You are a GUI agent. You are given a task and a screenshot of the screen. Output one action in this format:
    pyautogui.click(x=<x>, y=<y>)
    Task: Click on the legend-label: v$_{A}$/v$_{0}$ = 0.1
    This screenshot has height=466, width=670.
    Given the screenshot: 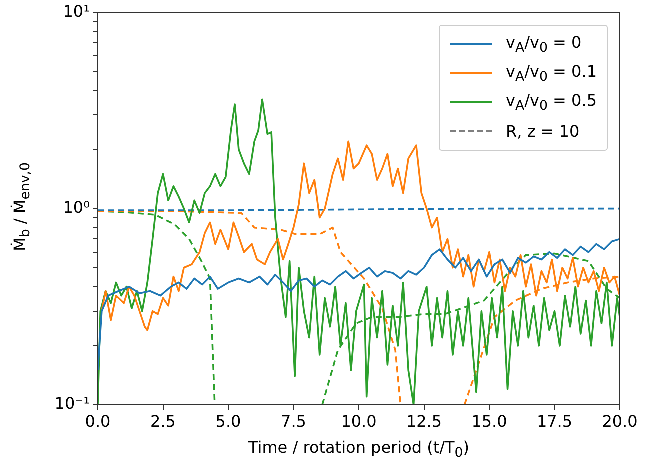 What is the action you would take?
    pyautogui.click(x=551, y=73)
    